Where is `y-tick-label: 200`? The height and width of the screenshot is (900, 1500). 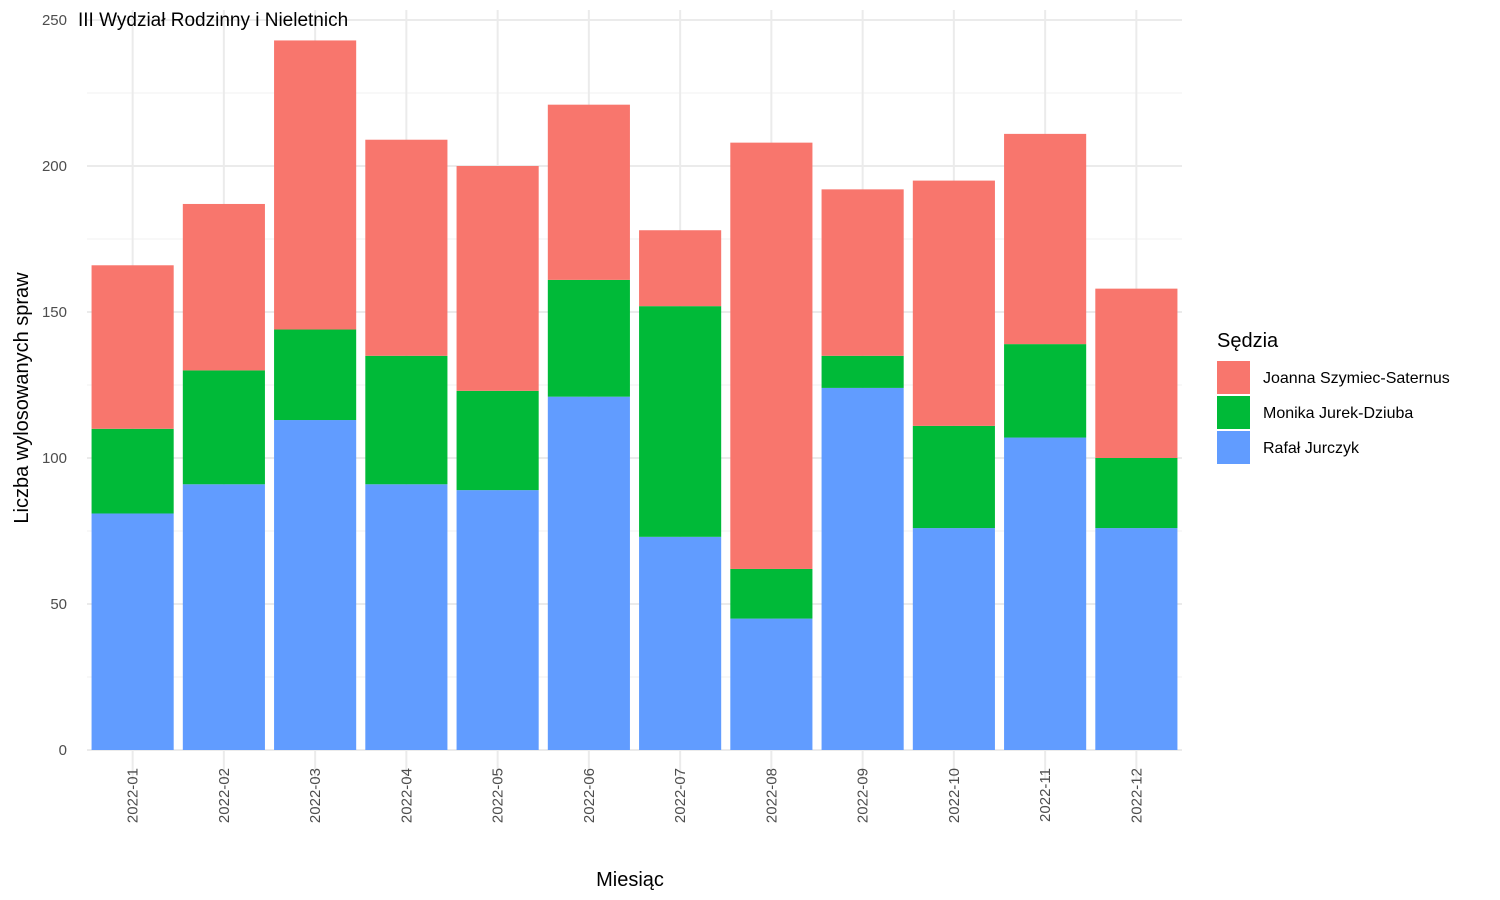 y-tick-label: 200 is located at coordinates (54, 166).